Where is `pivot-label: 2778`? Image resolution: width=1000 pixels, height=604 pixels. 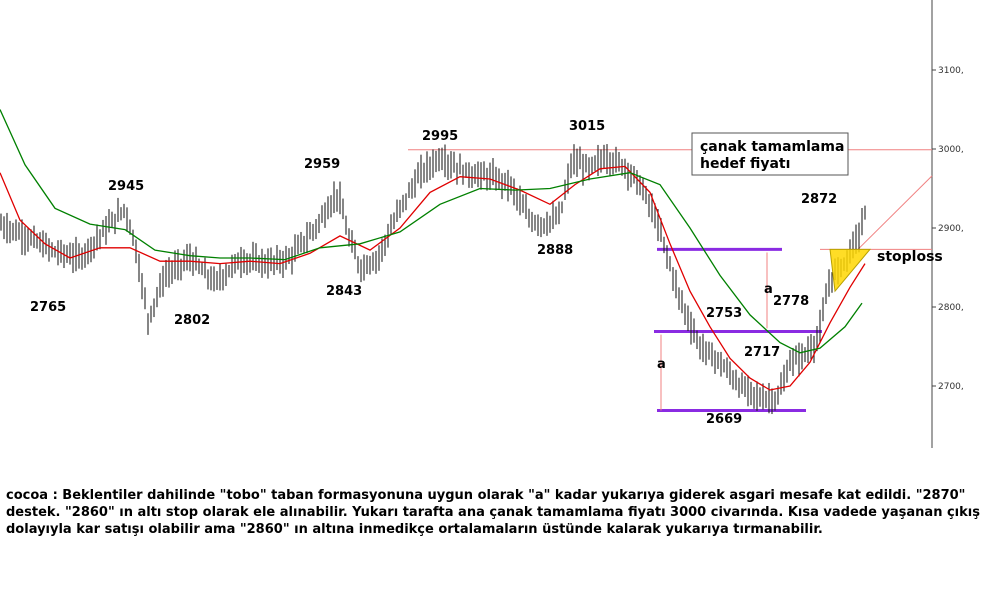
pivot-label: 2778 is located at coordinates (791, 301).